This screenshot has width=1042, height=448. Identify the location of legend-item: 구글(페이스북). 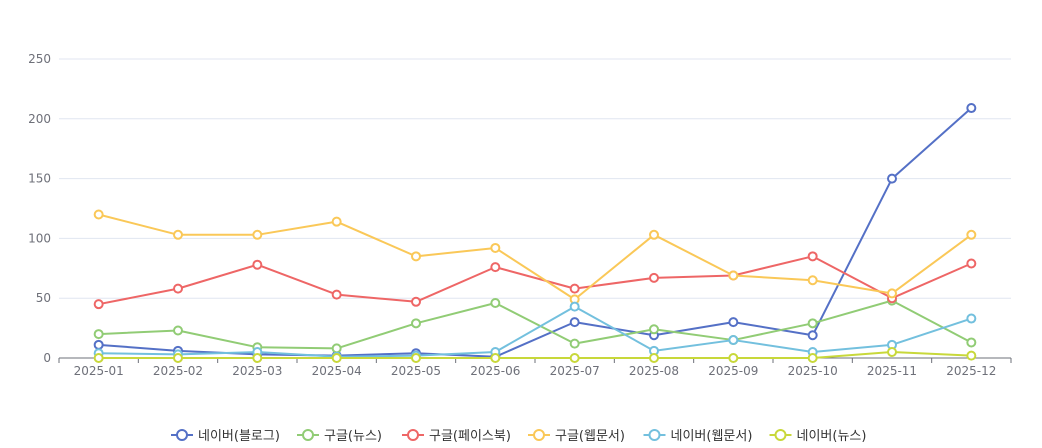
(456, 436).